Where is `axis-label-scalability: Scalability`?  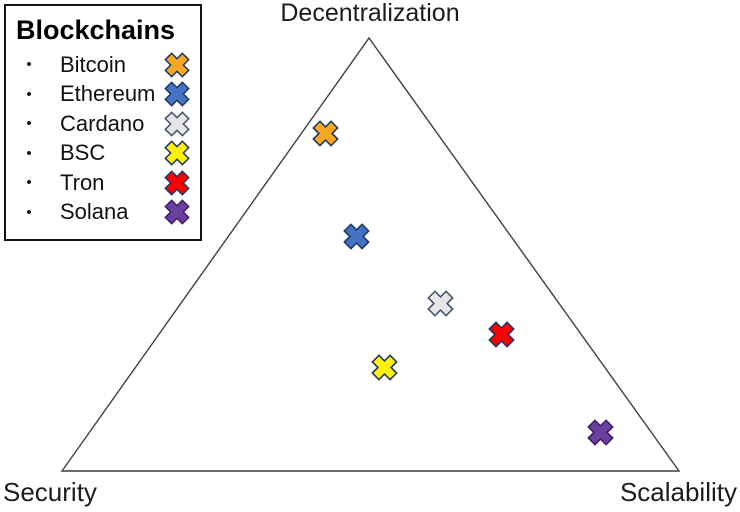
axis-label-scalability: Scalability is located at coordinates (678, 492).